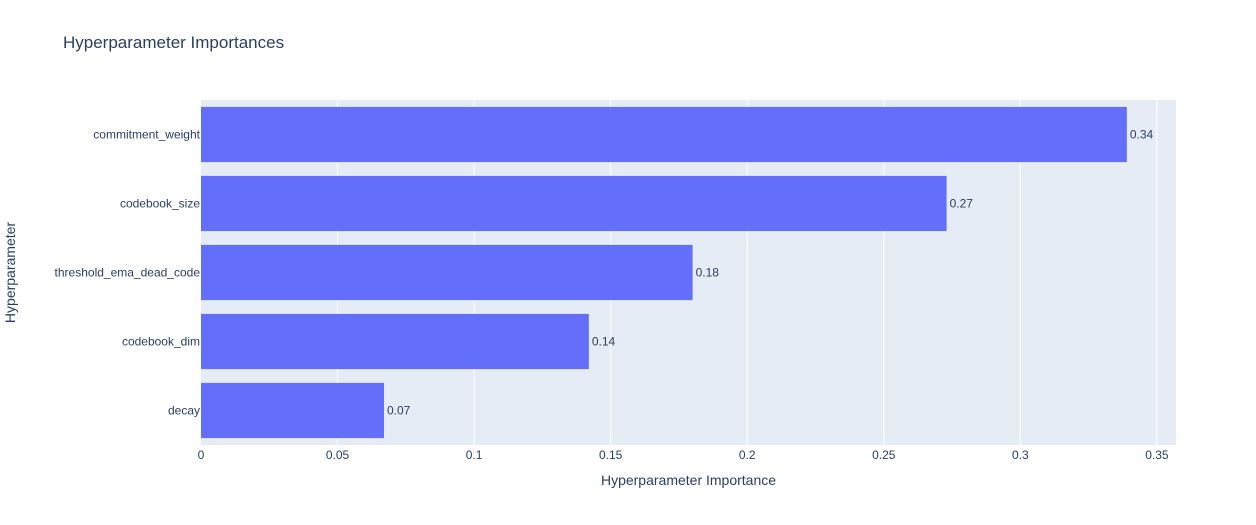 The image size is (1256, 525). What do you see at coordinates (160, 204) in the screenshot?
I see `y-tick-label: codebook_size` at bounding box center [160, 204].